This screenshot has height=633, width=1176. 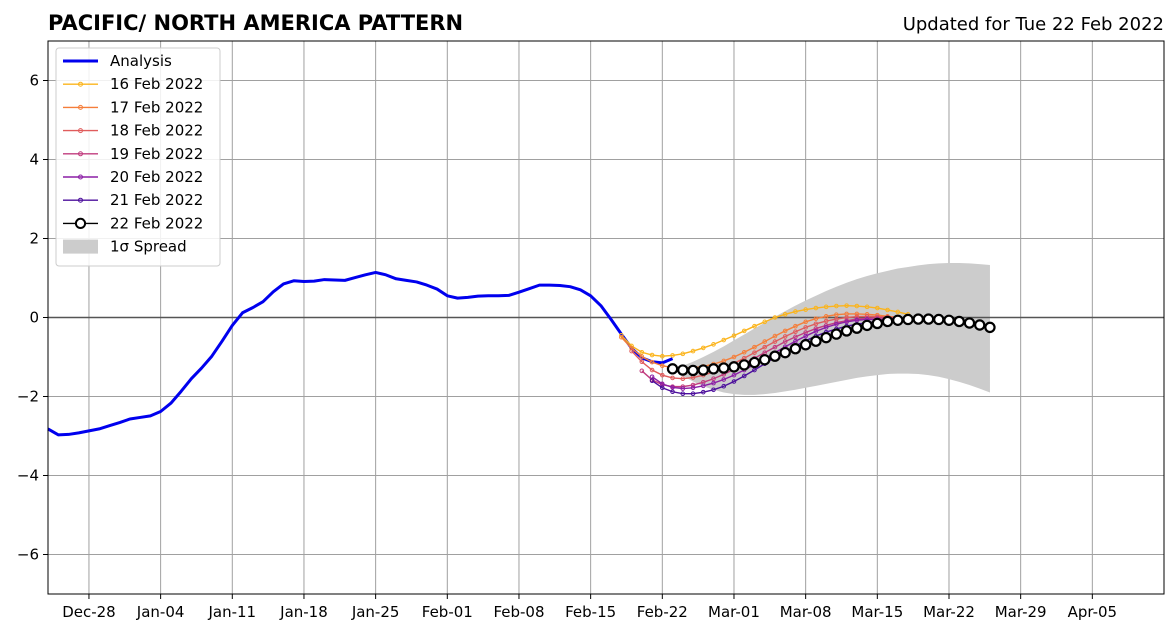 I want to click on legend-label: 21 Feb 2022, so click(x=156, y=200).